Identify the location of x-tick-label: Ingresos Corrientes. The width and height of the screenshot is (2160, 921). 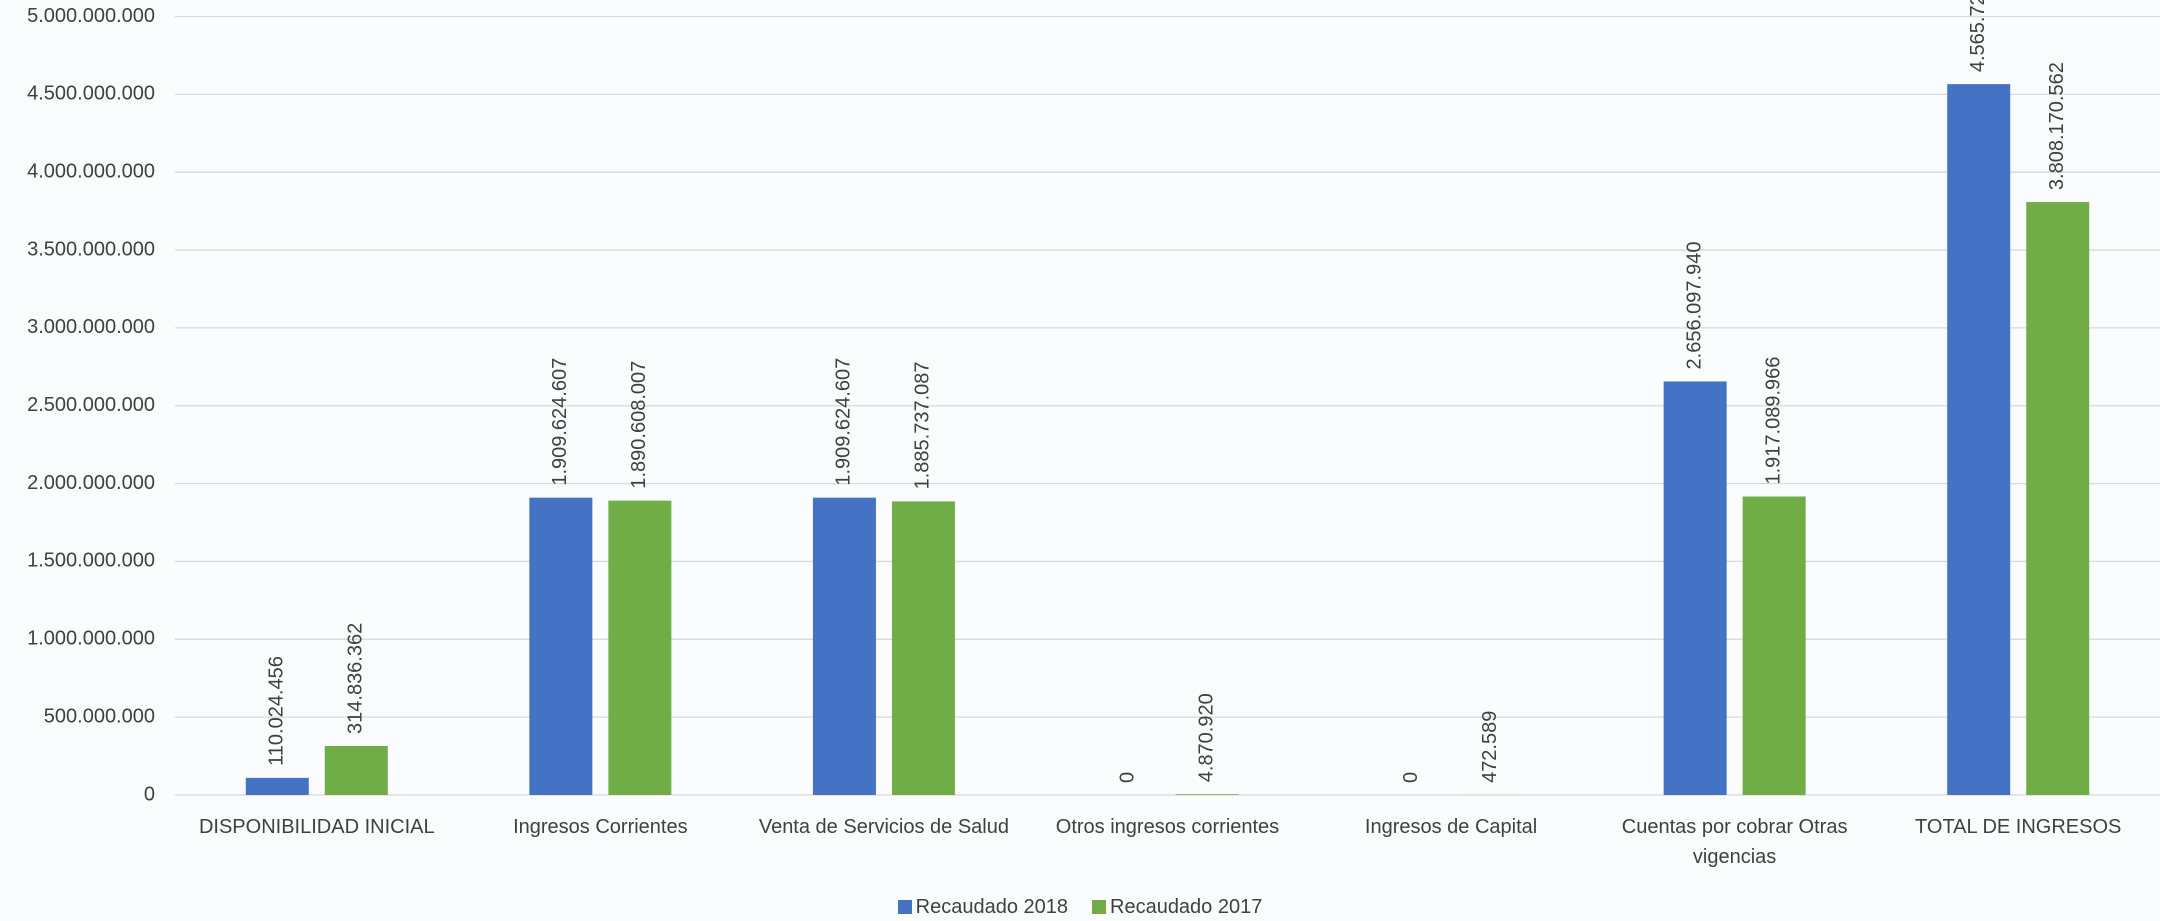
(600, 827).